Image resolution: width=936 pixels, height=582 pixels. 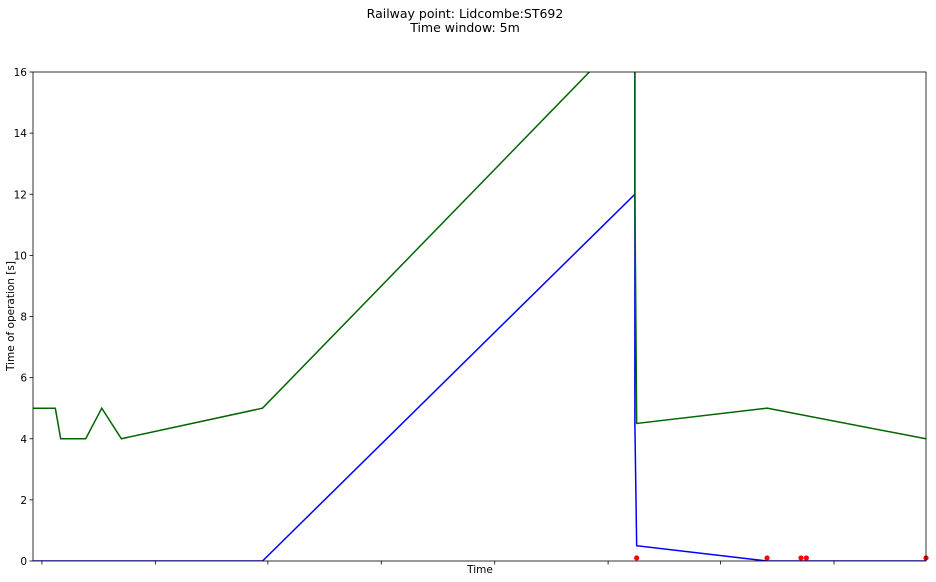 What do you see at coordinates (23, 562) in the screenshot?
I see `y-tick-label: 0` at bounding box center [23, 562].